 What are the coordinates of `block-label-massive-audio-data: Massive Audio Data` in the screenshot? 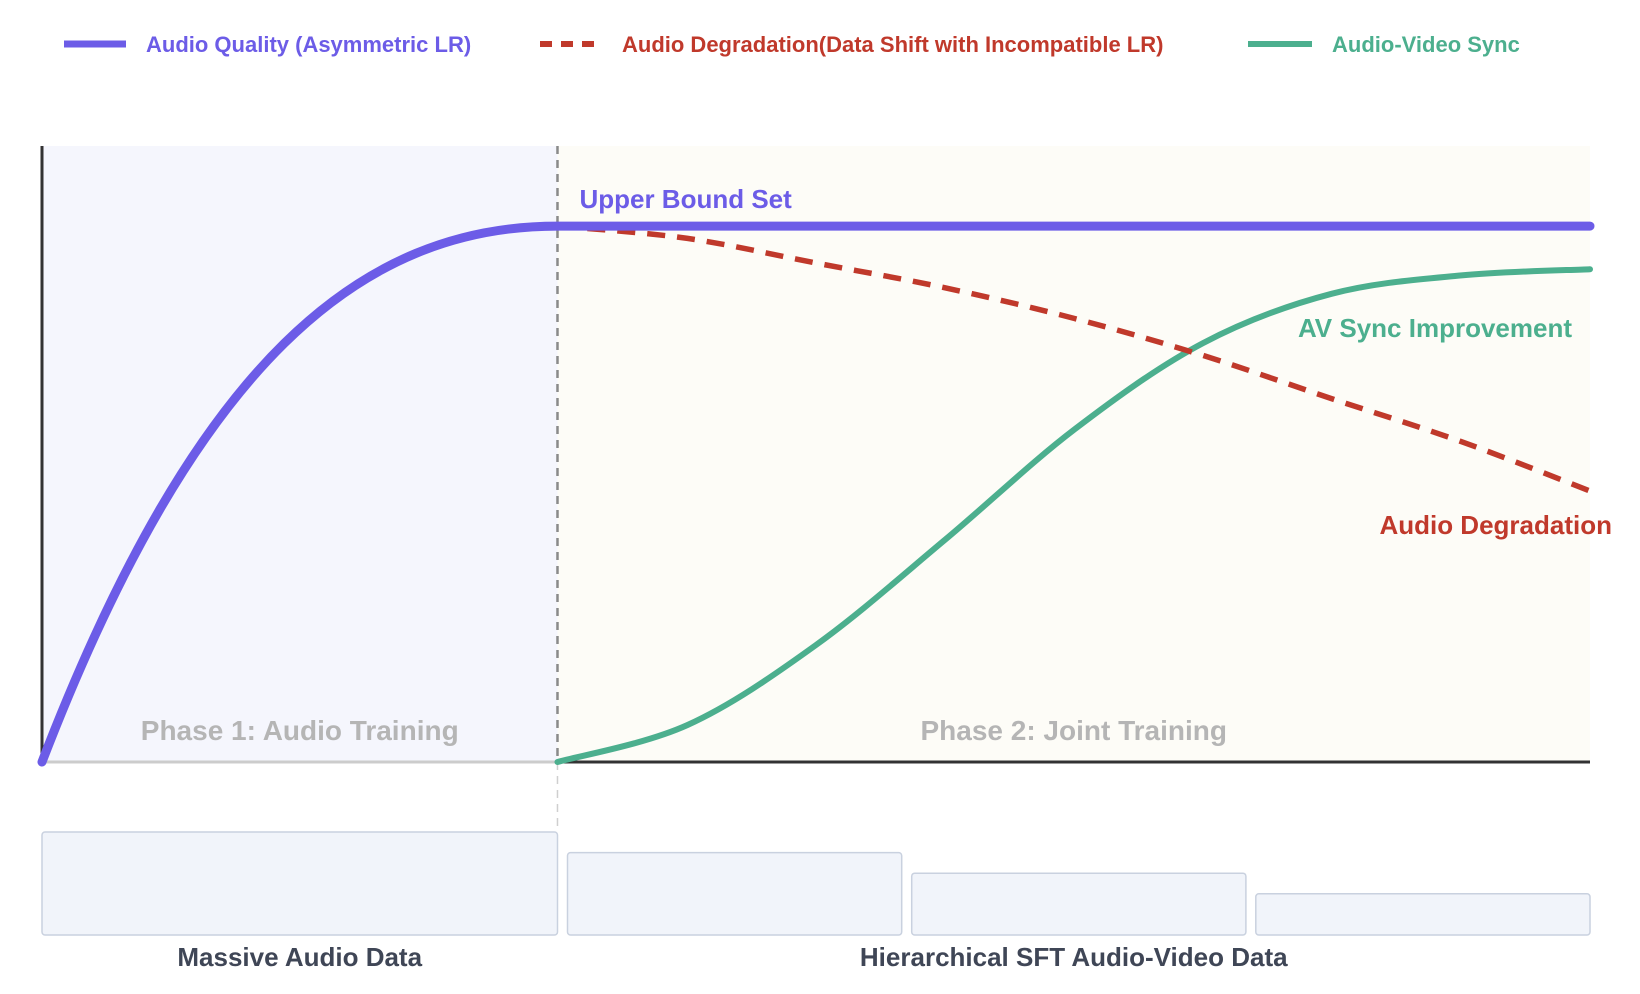 It's located at (299, 957).